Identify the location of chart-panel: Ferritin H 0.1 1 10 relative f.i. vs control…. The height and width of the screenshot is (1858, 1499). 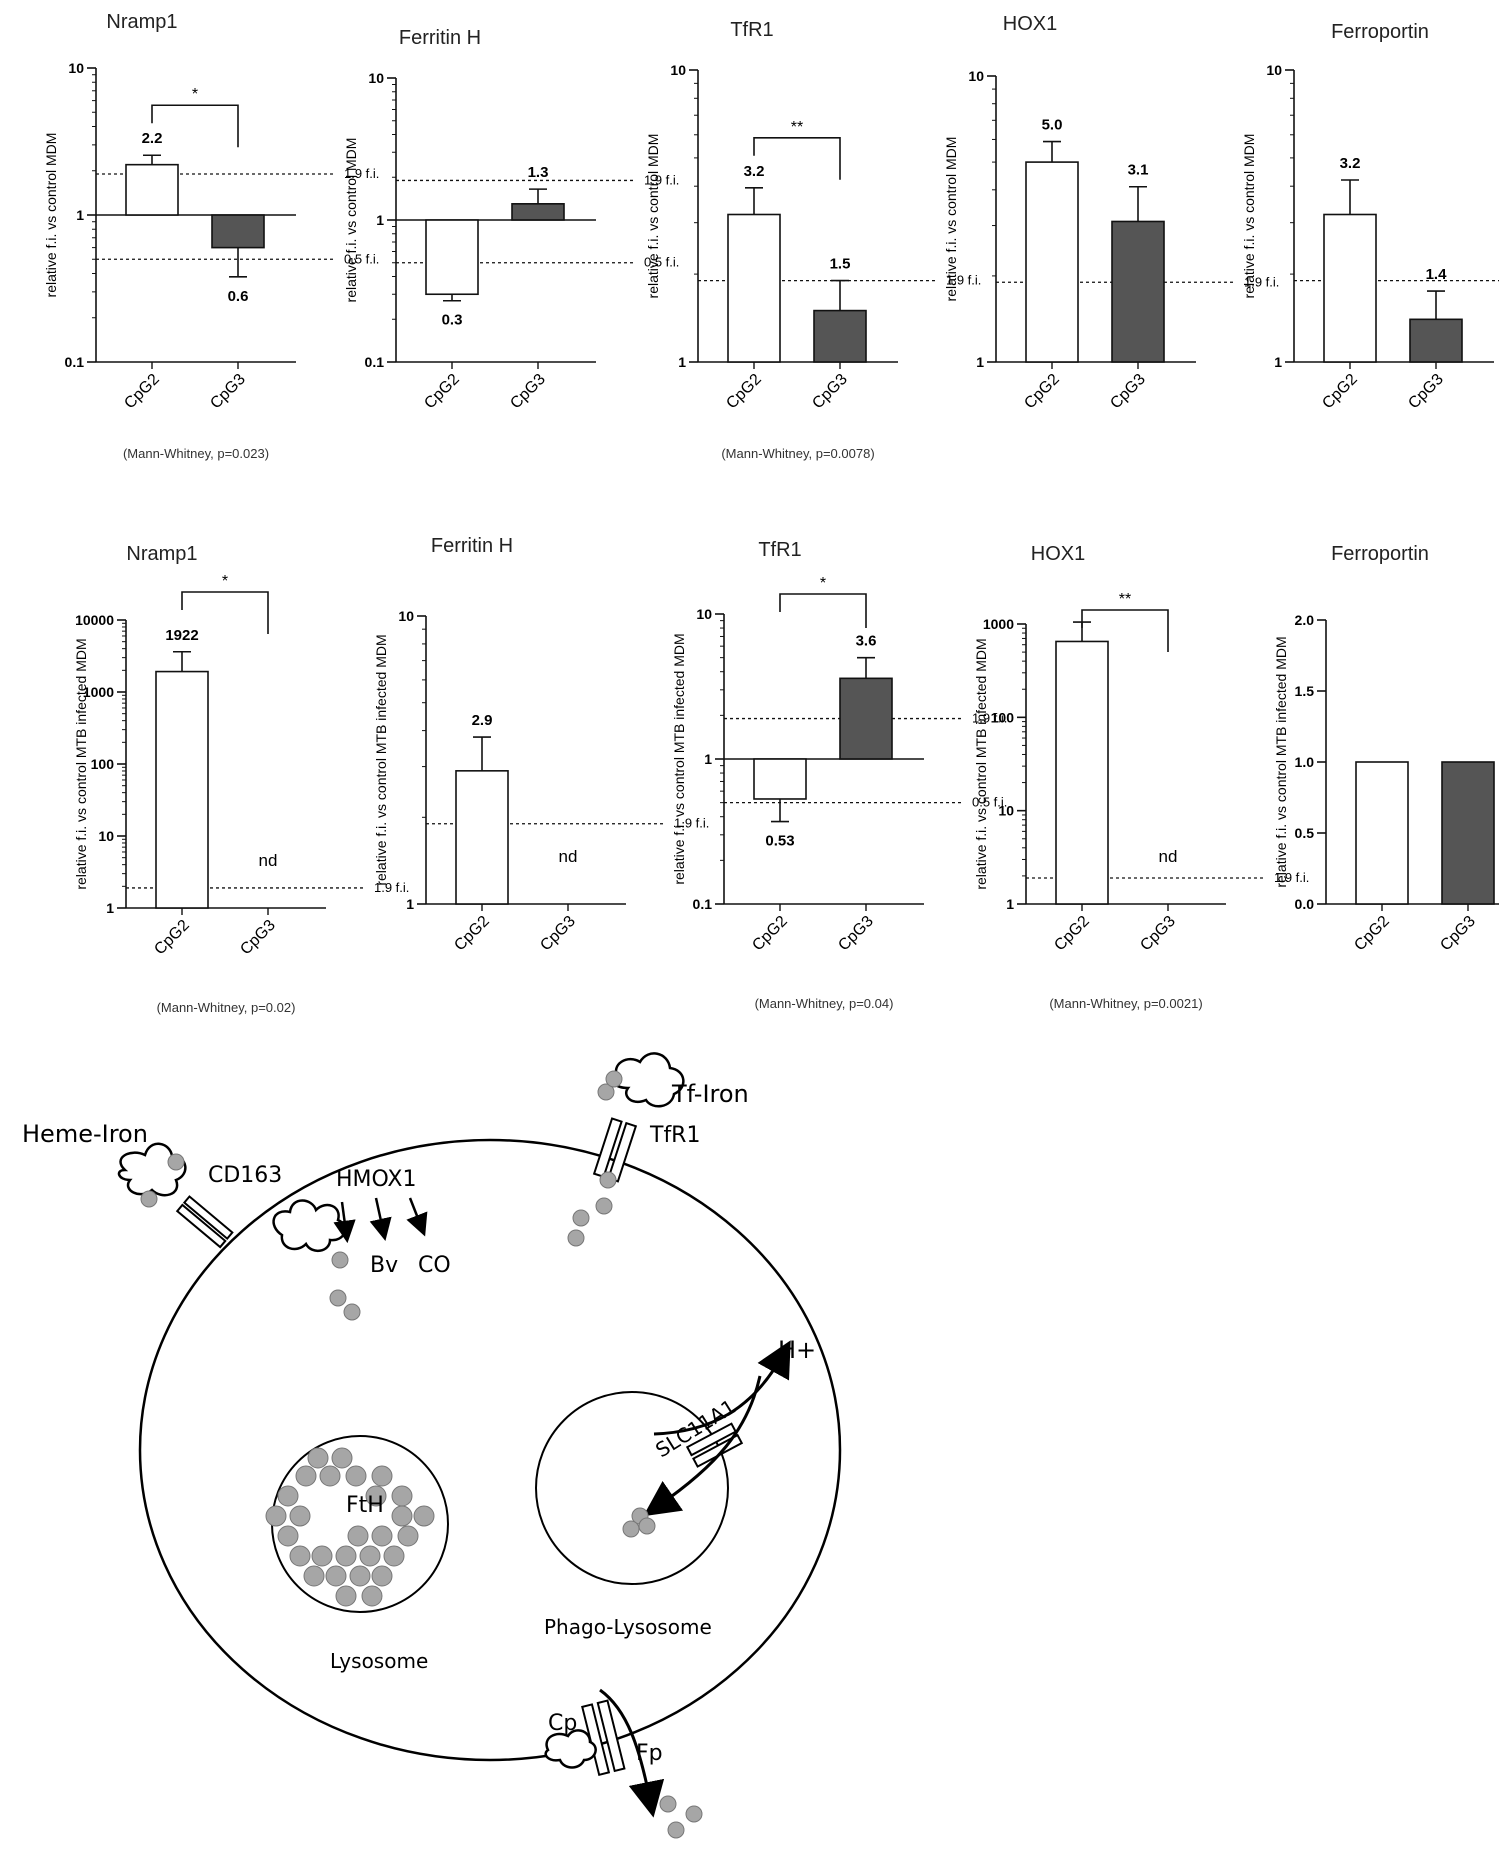
(511, 219).